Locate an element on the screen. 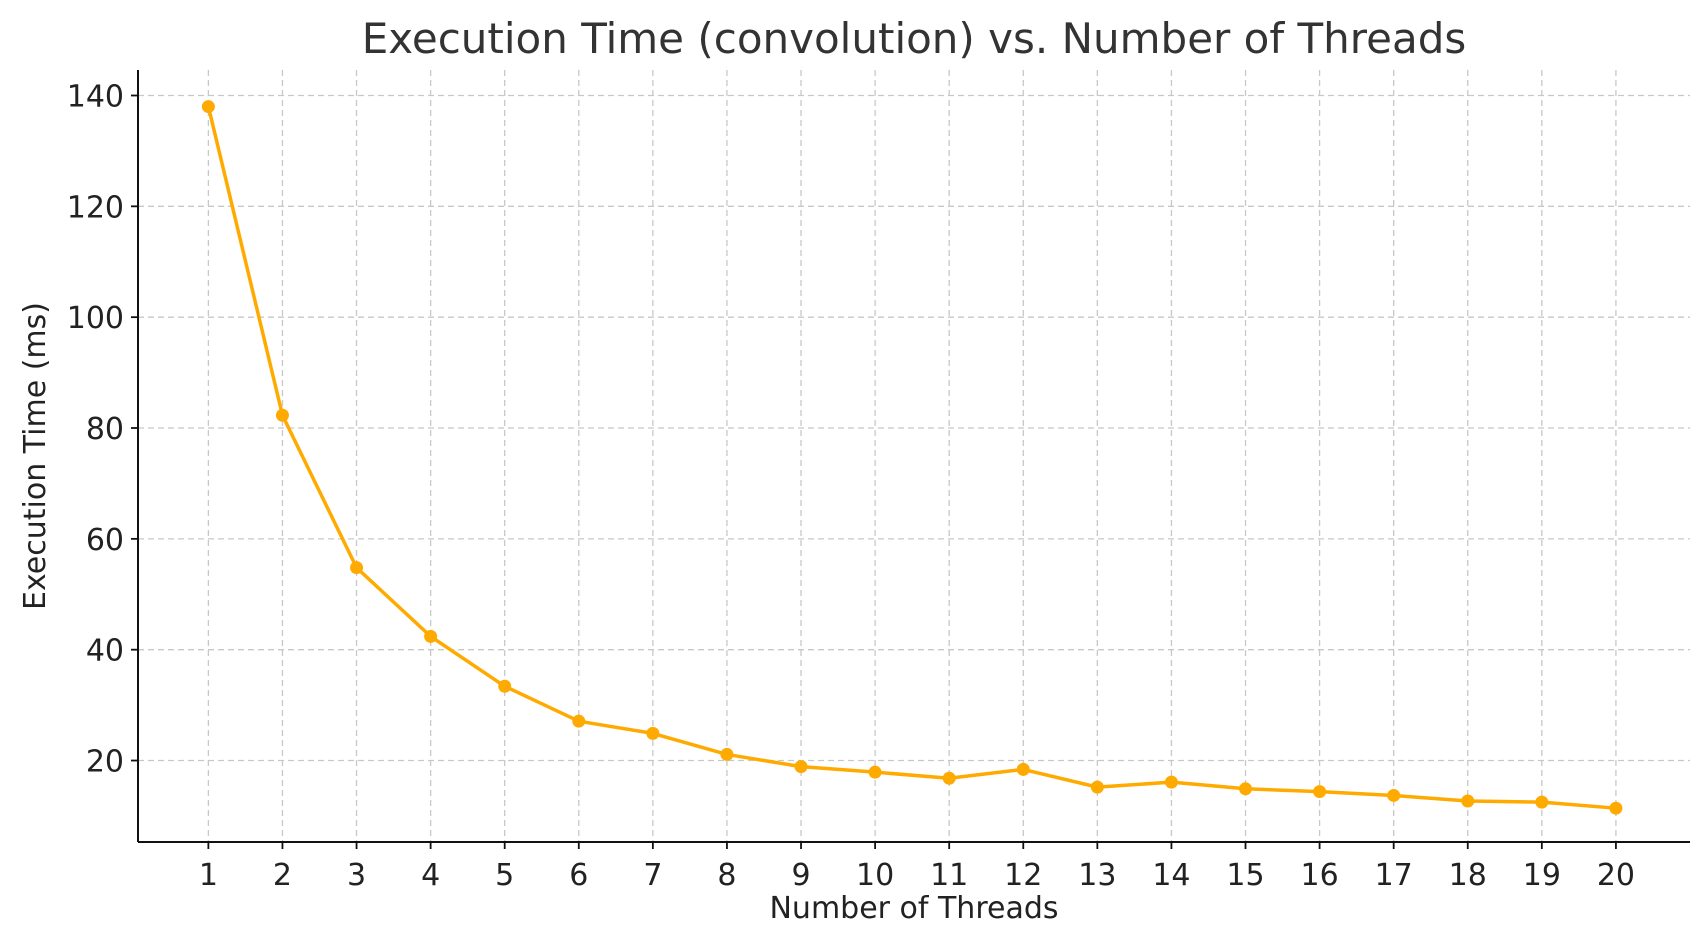 The width and height of the screenshot is (1707, 947). x-tick-label: 12 is located at coordinates (1023, 875).